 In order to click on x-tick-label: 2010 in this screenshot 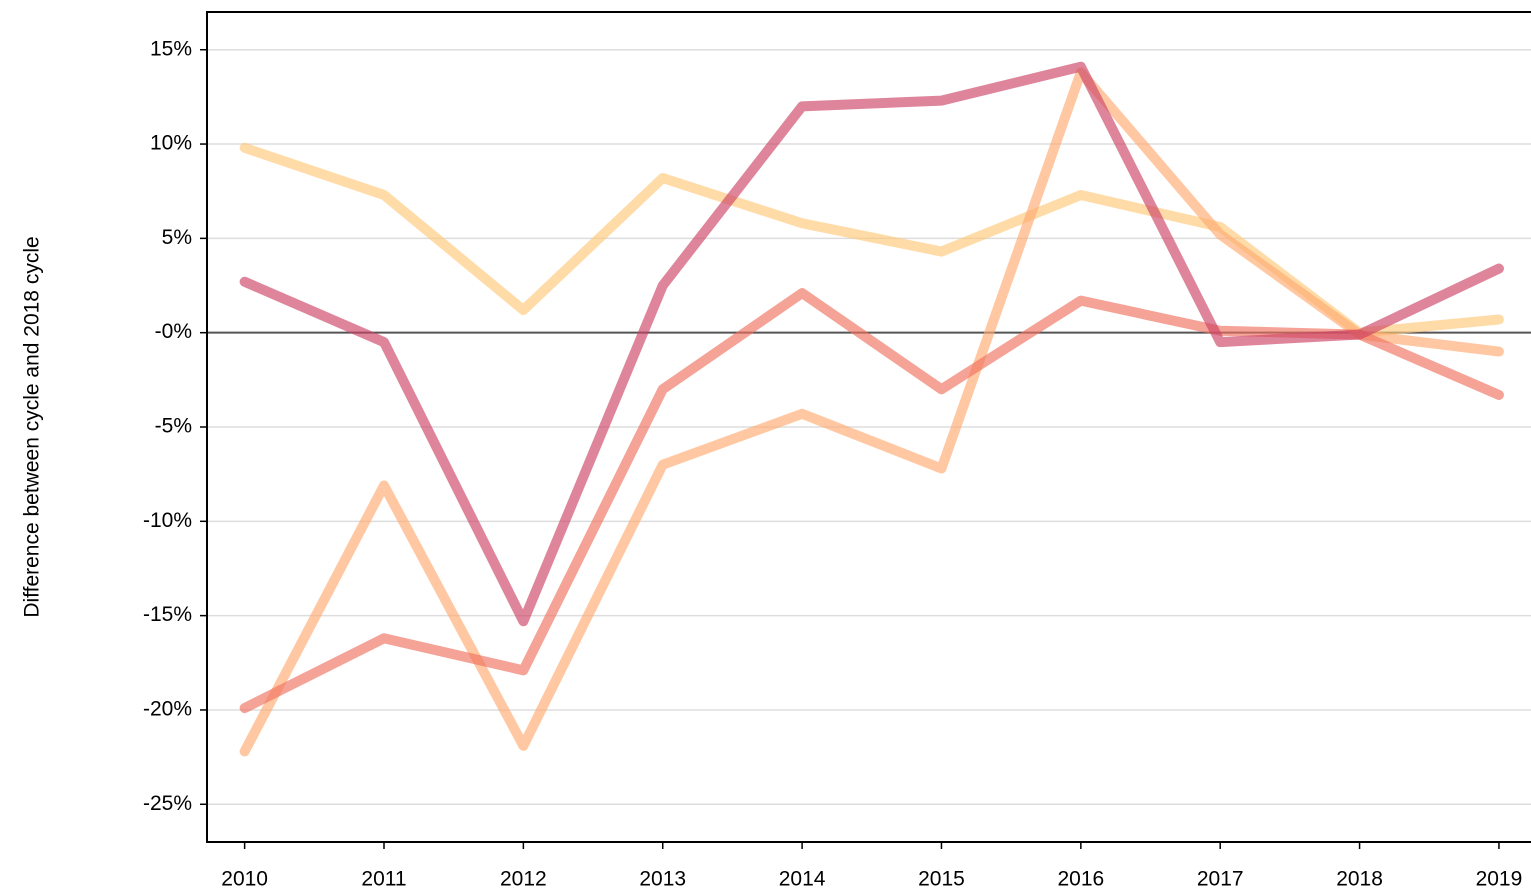, I will do `click(244, 879)`.